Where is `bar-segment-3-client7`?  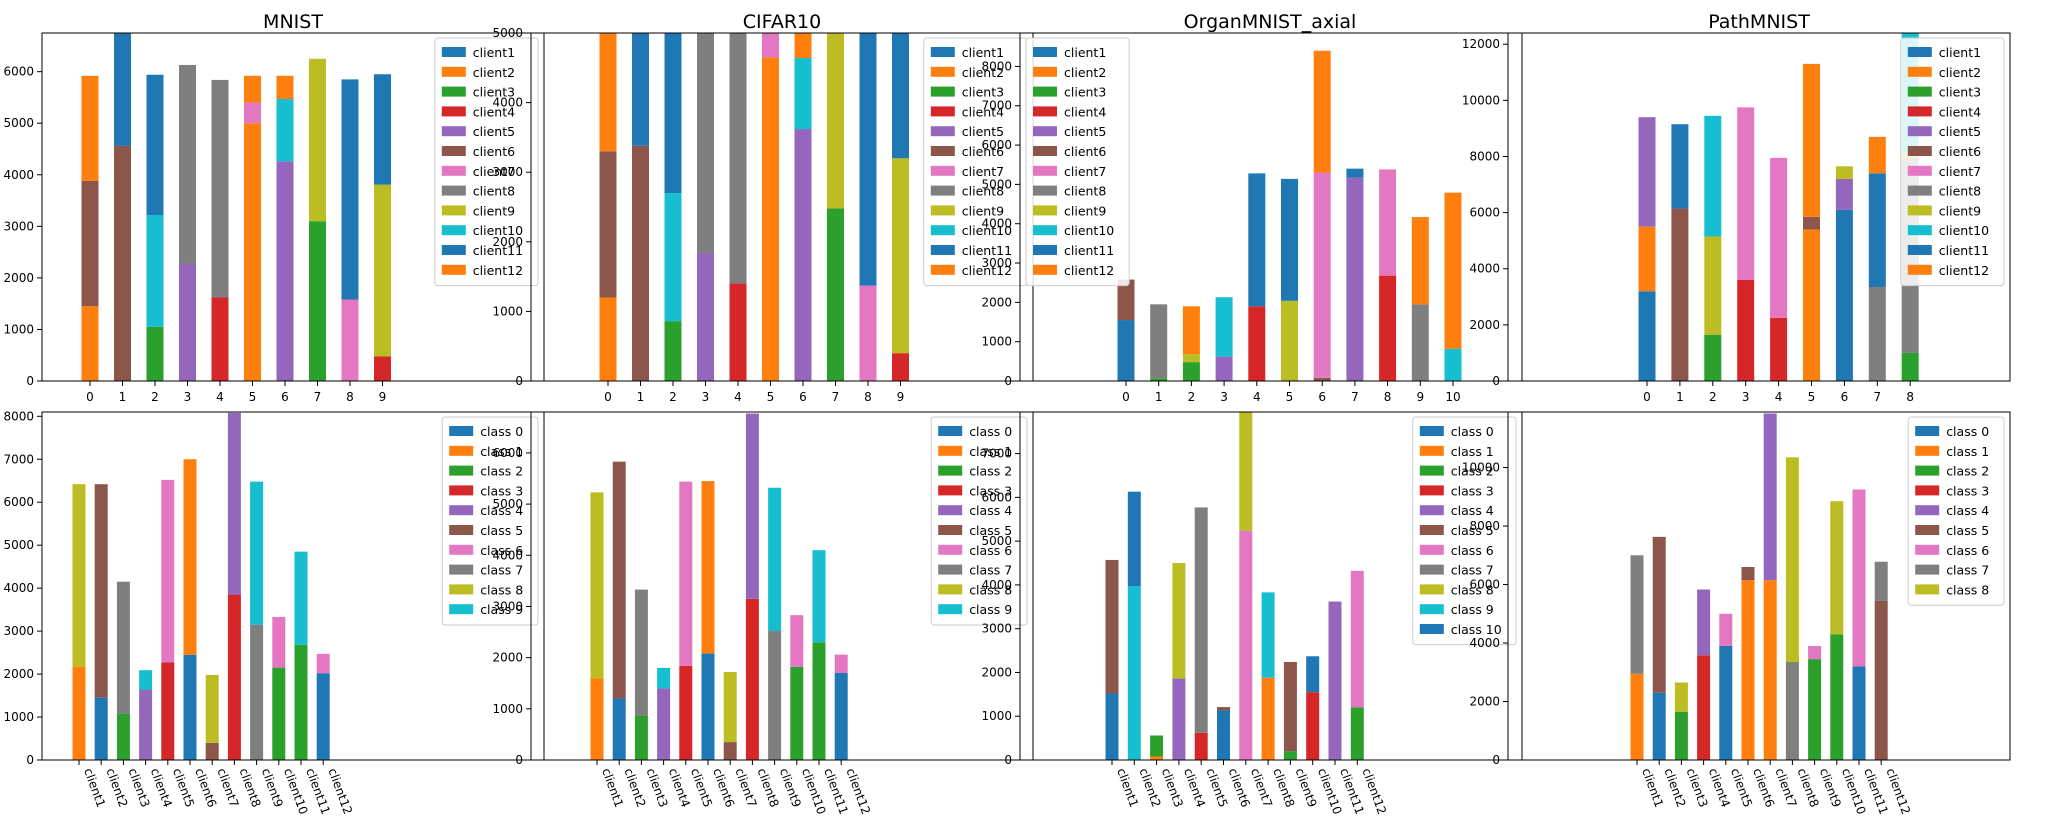 bar-segment-3-client7 is located at coordinates (1746, 193).